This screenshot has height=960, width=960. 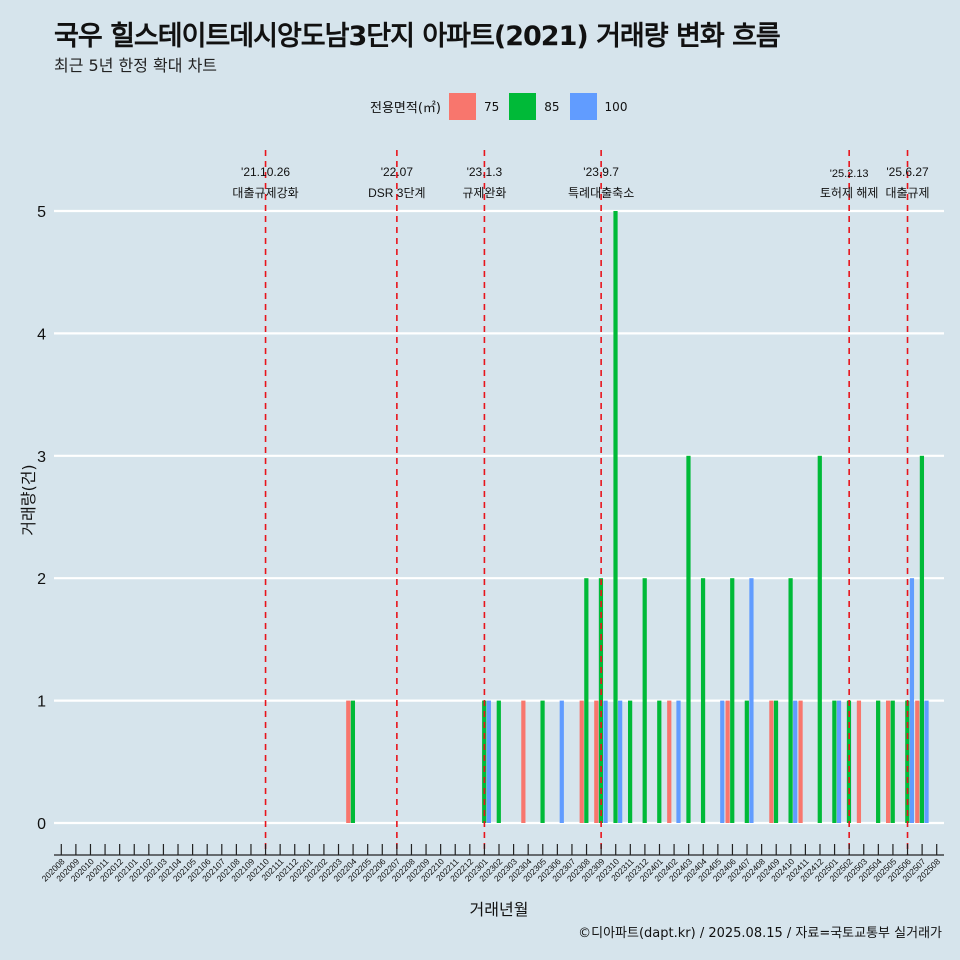 What do you see at coordinates (503, 106) in the screenshot?
I see `legend: 전용면적(㎡) 75 85 100` at bounding box center [503, 106].